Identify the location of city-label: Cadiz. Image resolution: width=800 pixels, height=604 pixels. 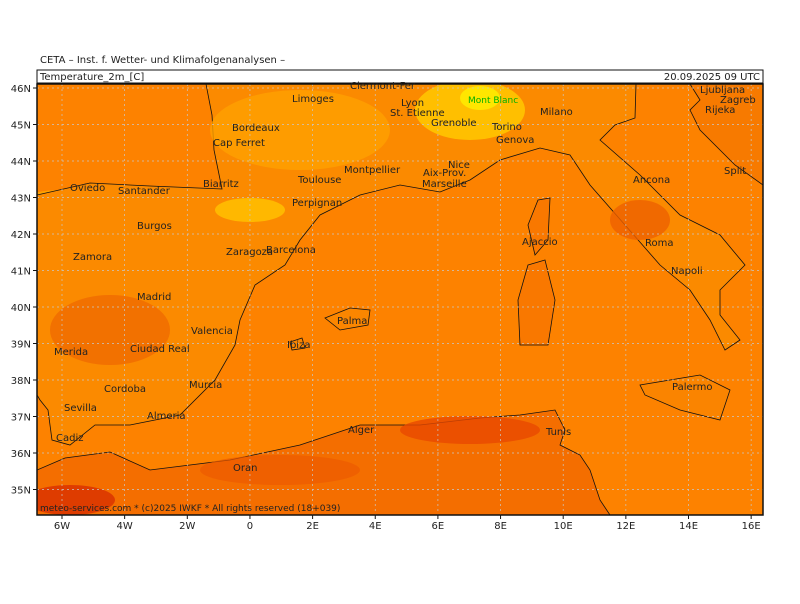
(70, 438).